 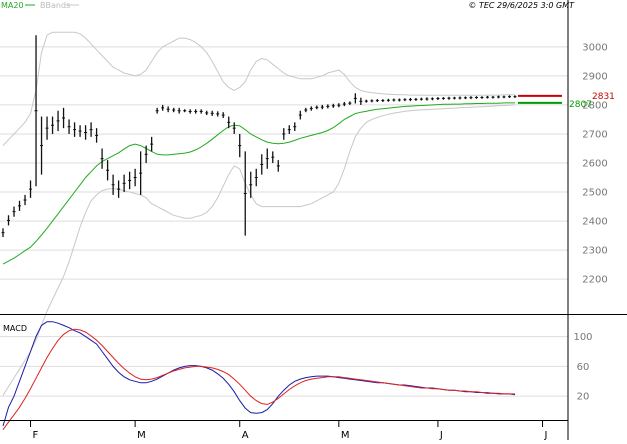 I want to click on price-tick-label: 2200, so click(x=594, y=280).